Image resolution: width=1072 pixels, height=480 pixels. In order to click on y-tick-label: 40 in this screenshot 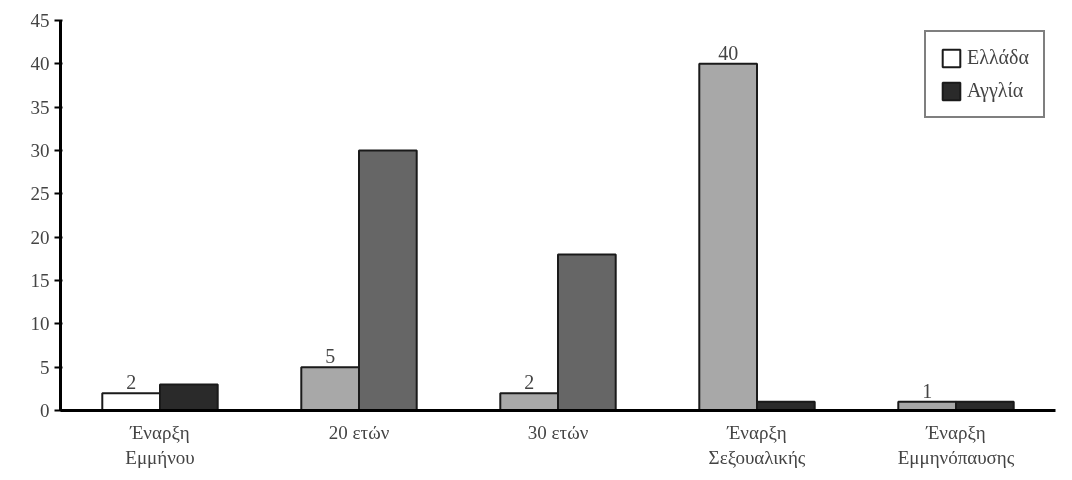, I will do `click(40, 64)`.